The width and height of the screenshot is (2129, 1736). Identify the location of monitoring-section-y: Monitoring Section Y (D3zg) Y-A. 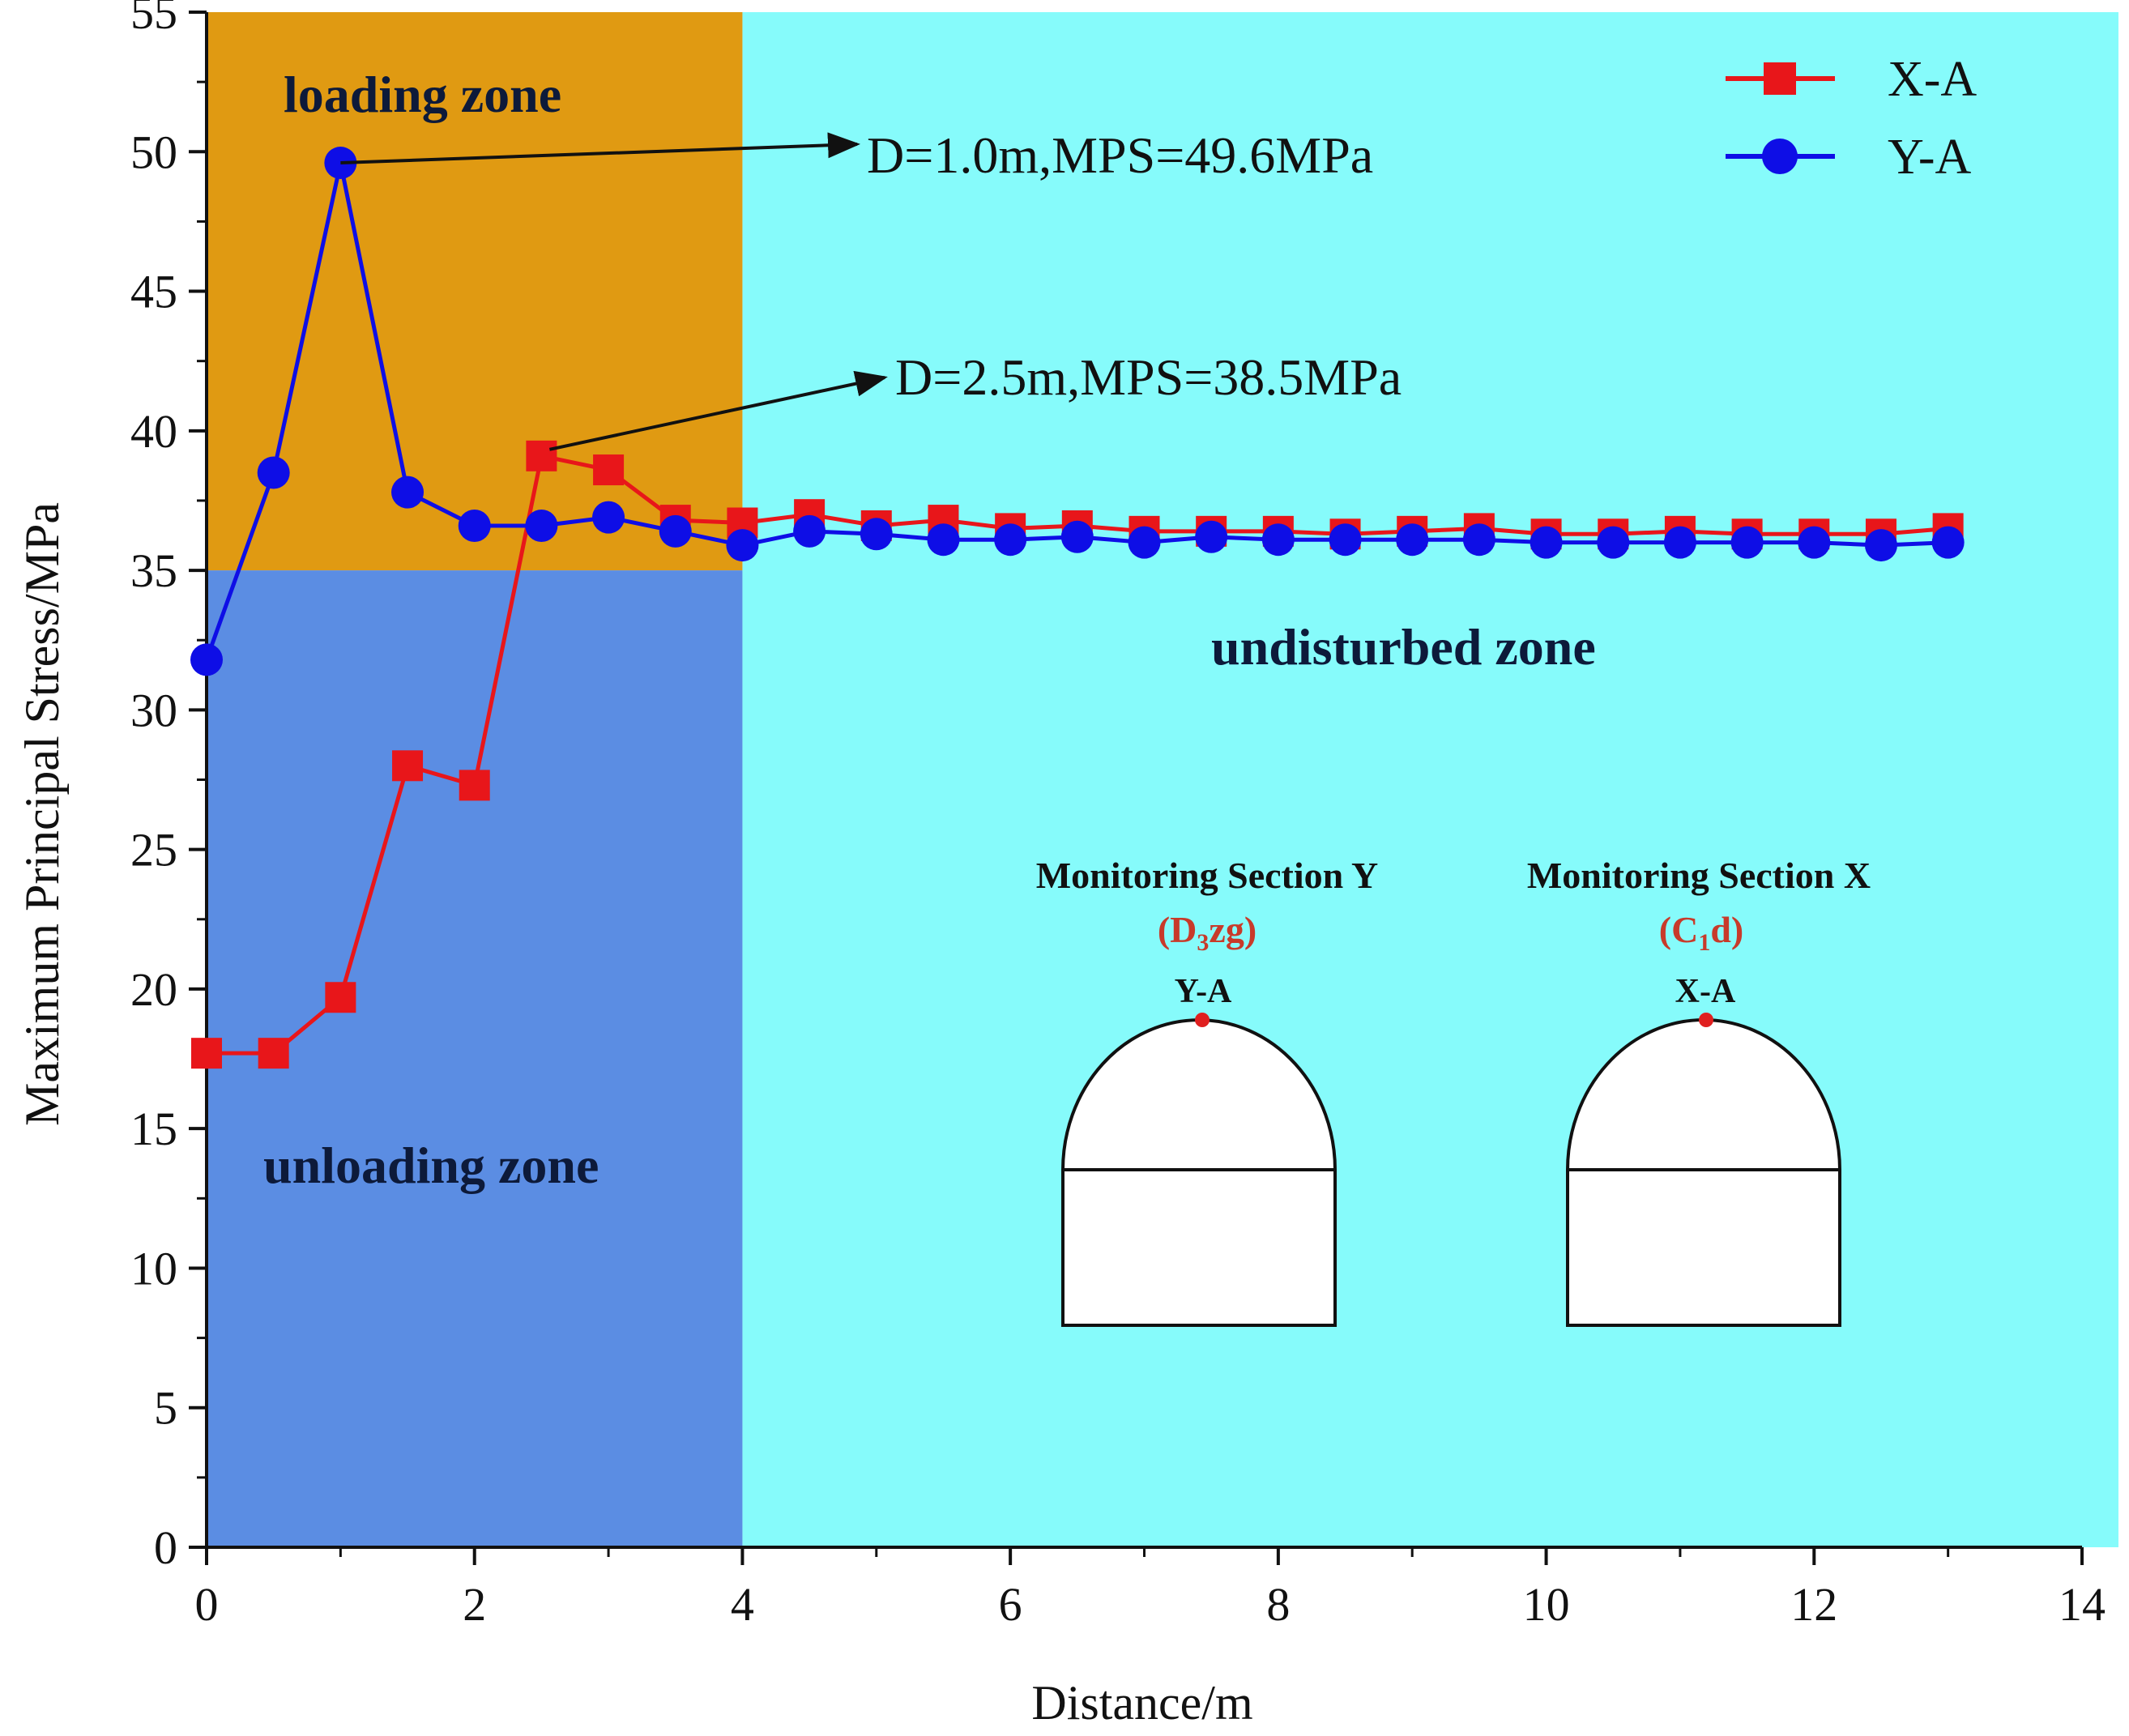
(1207, 1091).